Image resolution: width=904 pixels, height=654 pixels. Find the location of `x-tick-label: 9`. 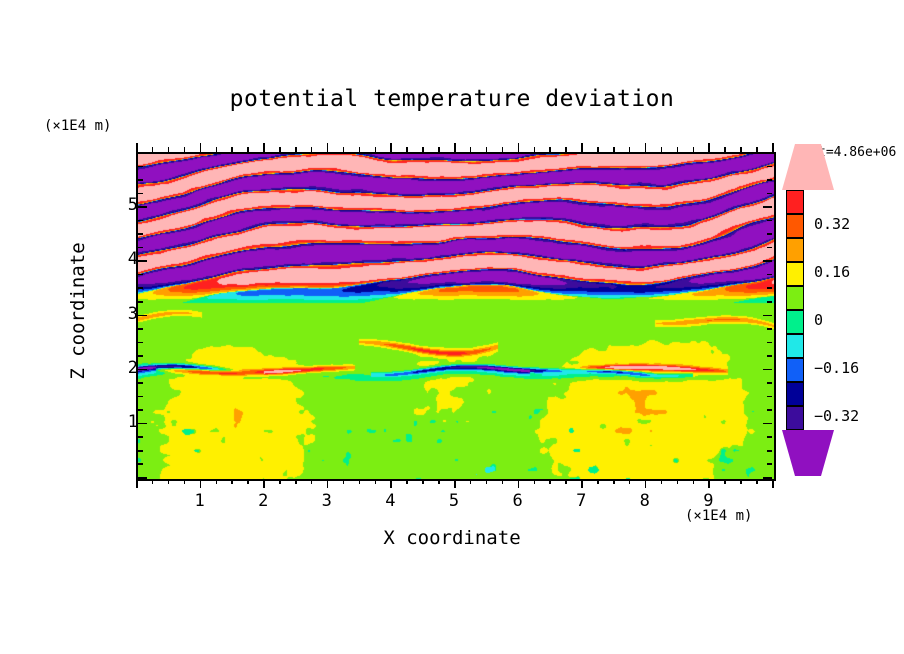

x-tick-label: 9 is located at coordinates (708, 501).